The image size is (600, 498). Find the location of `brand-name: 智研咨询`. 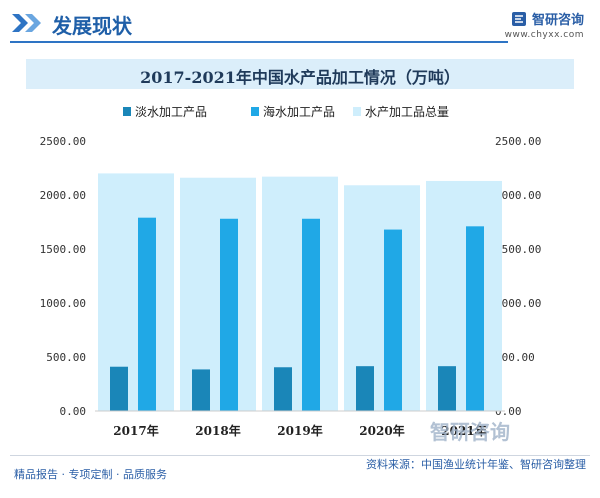

brand-name: 智研咨询 is located at coordinates (557, 20).